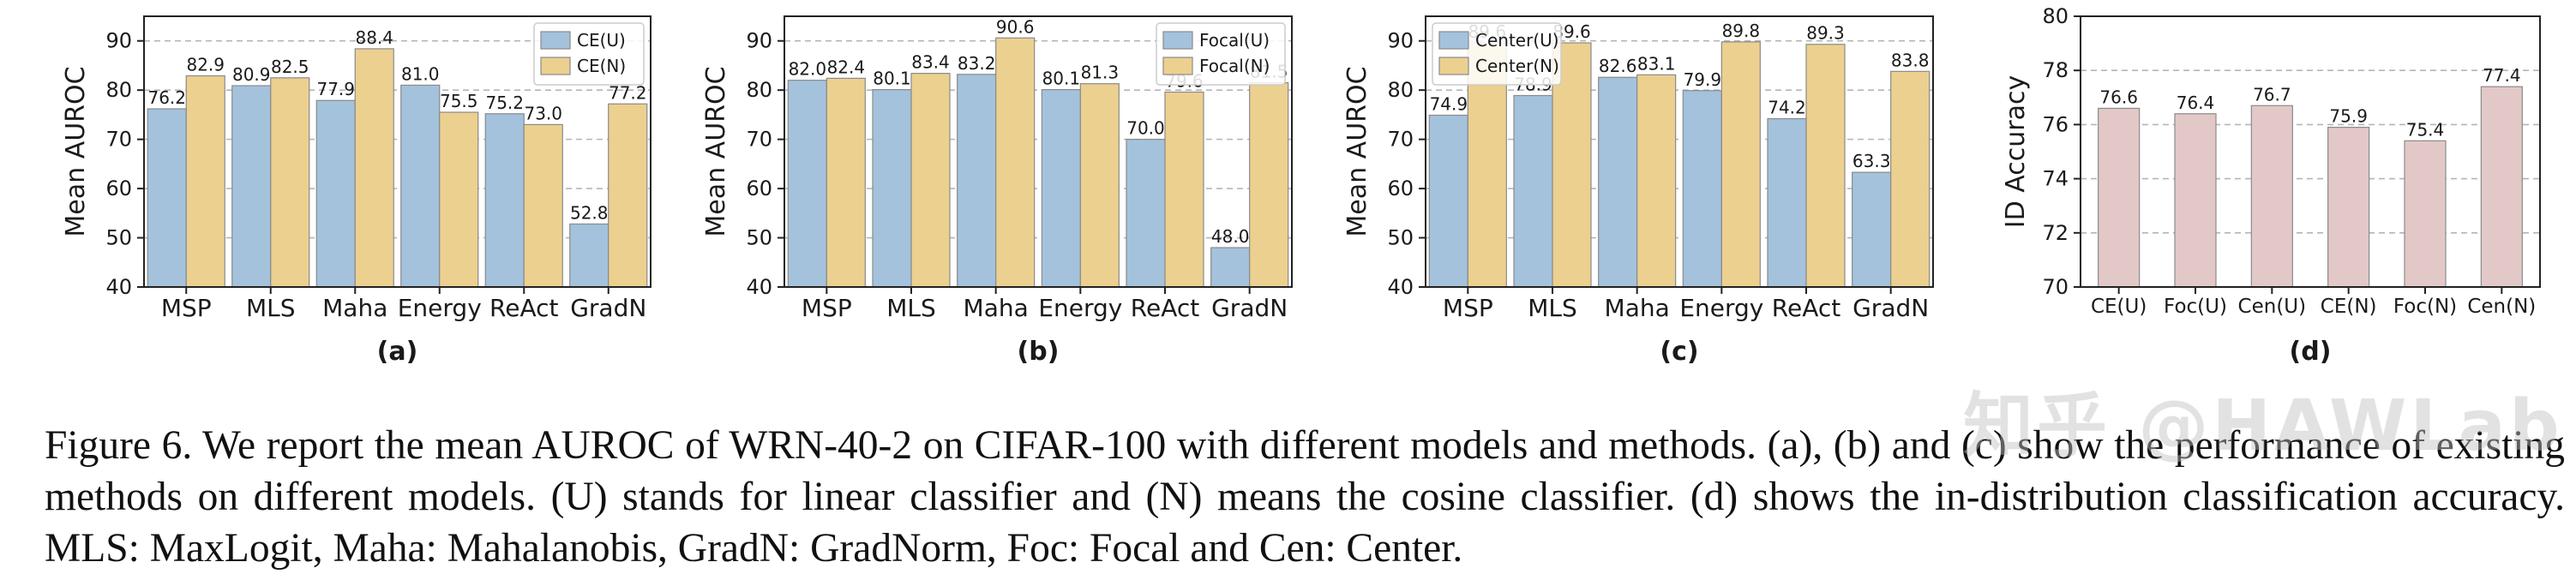 The image size is (2576, 574). What do you see at coordinates (1872, 229) in the screenshot?
I see `bar-center-u--gradn` at bounding box center [1872, 229].